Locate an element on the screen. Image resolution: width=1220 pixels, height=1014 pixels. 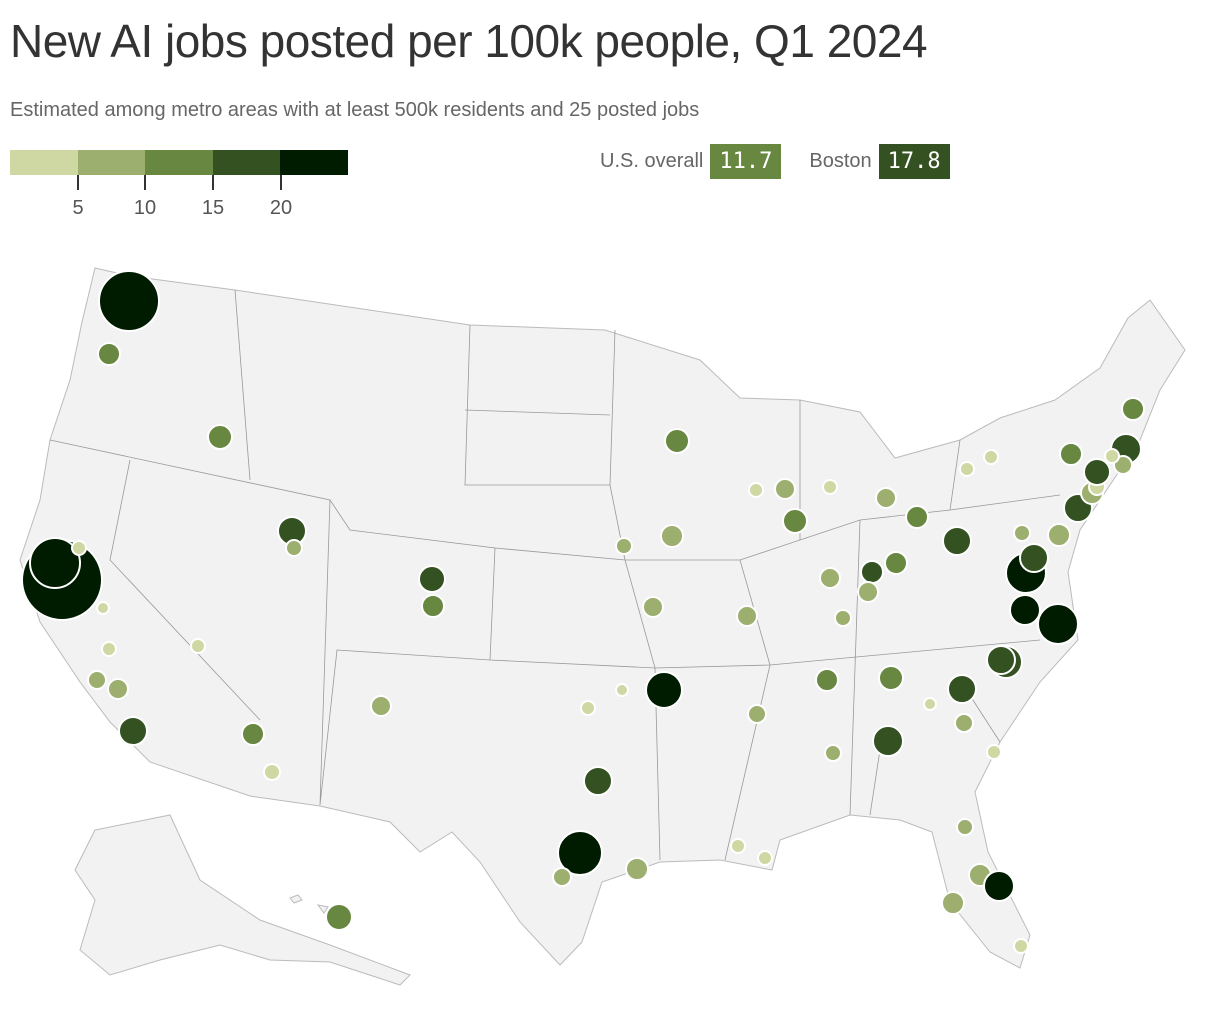
us-overall-label: U.S. overall is located at coordinates (652, 161).